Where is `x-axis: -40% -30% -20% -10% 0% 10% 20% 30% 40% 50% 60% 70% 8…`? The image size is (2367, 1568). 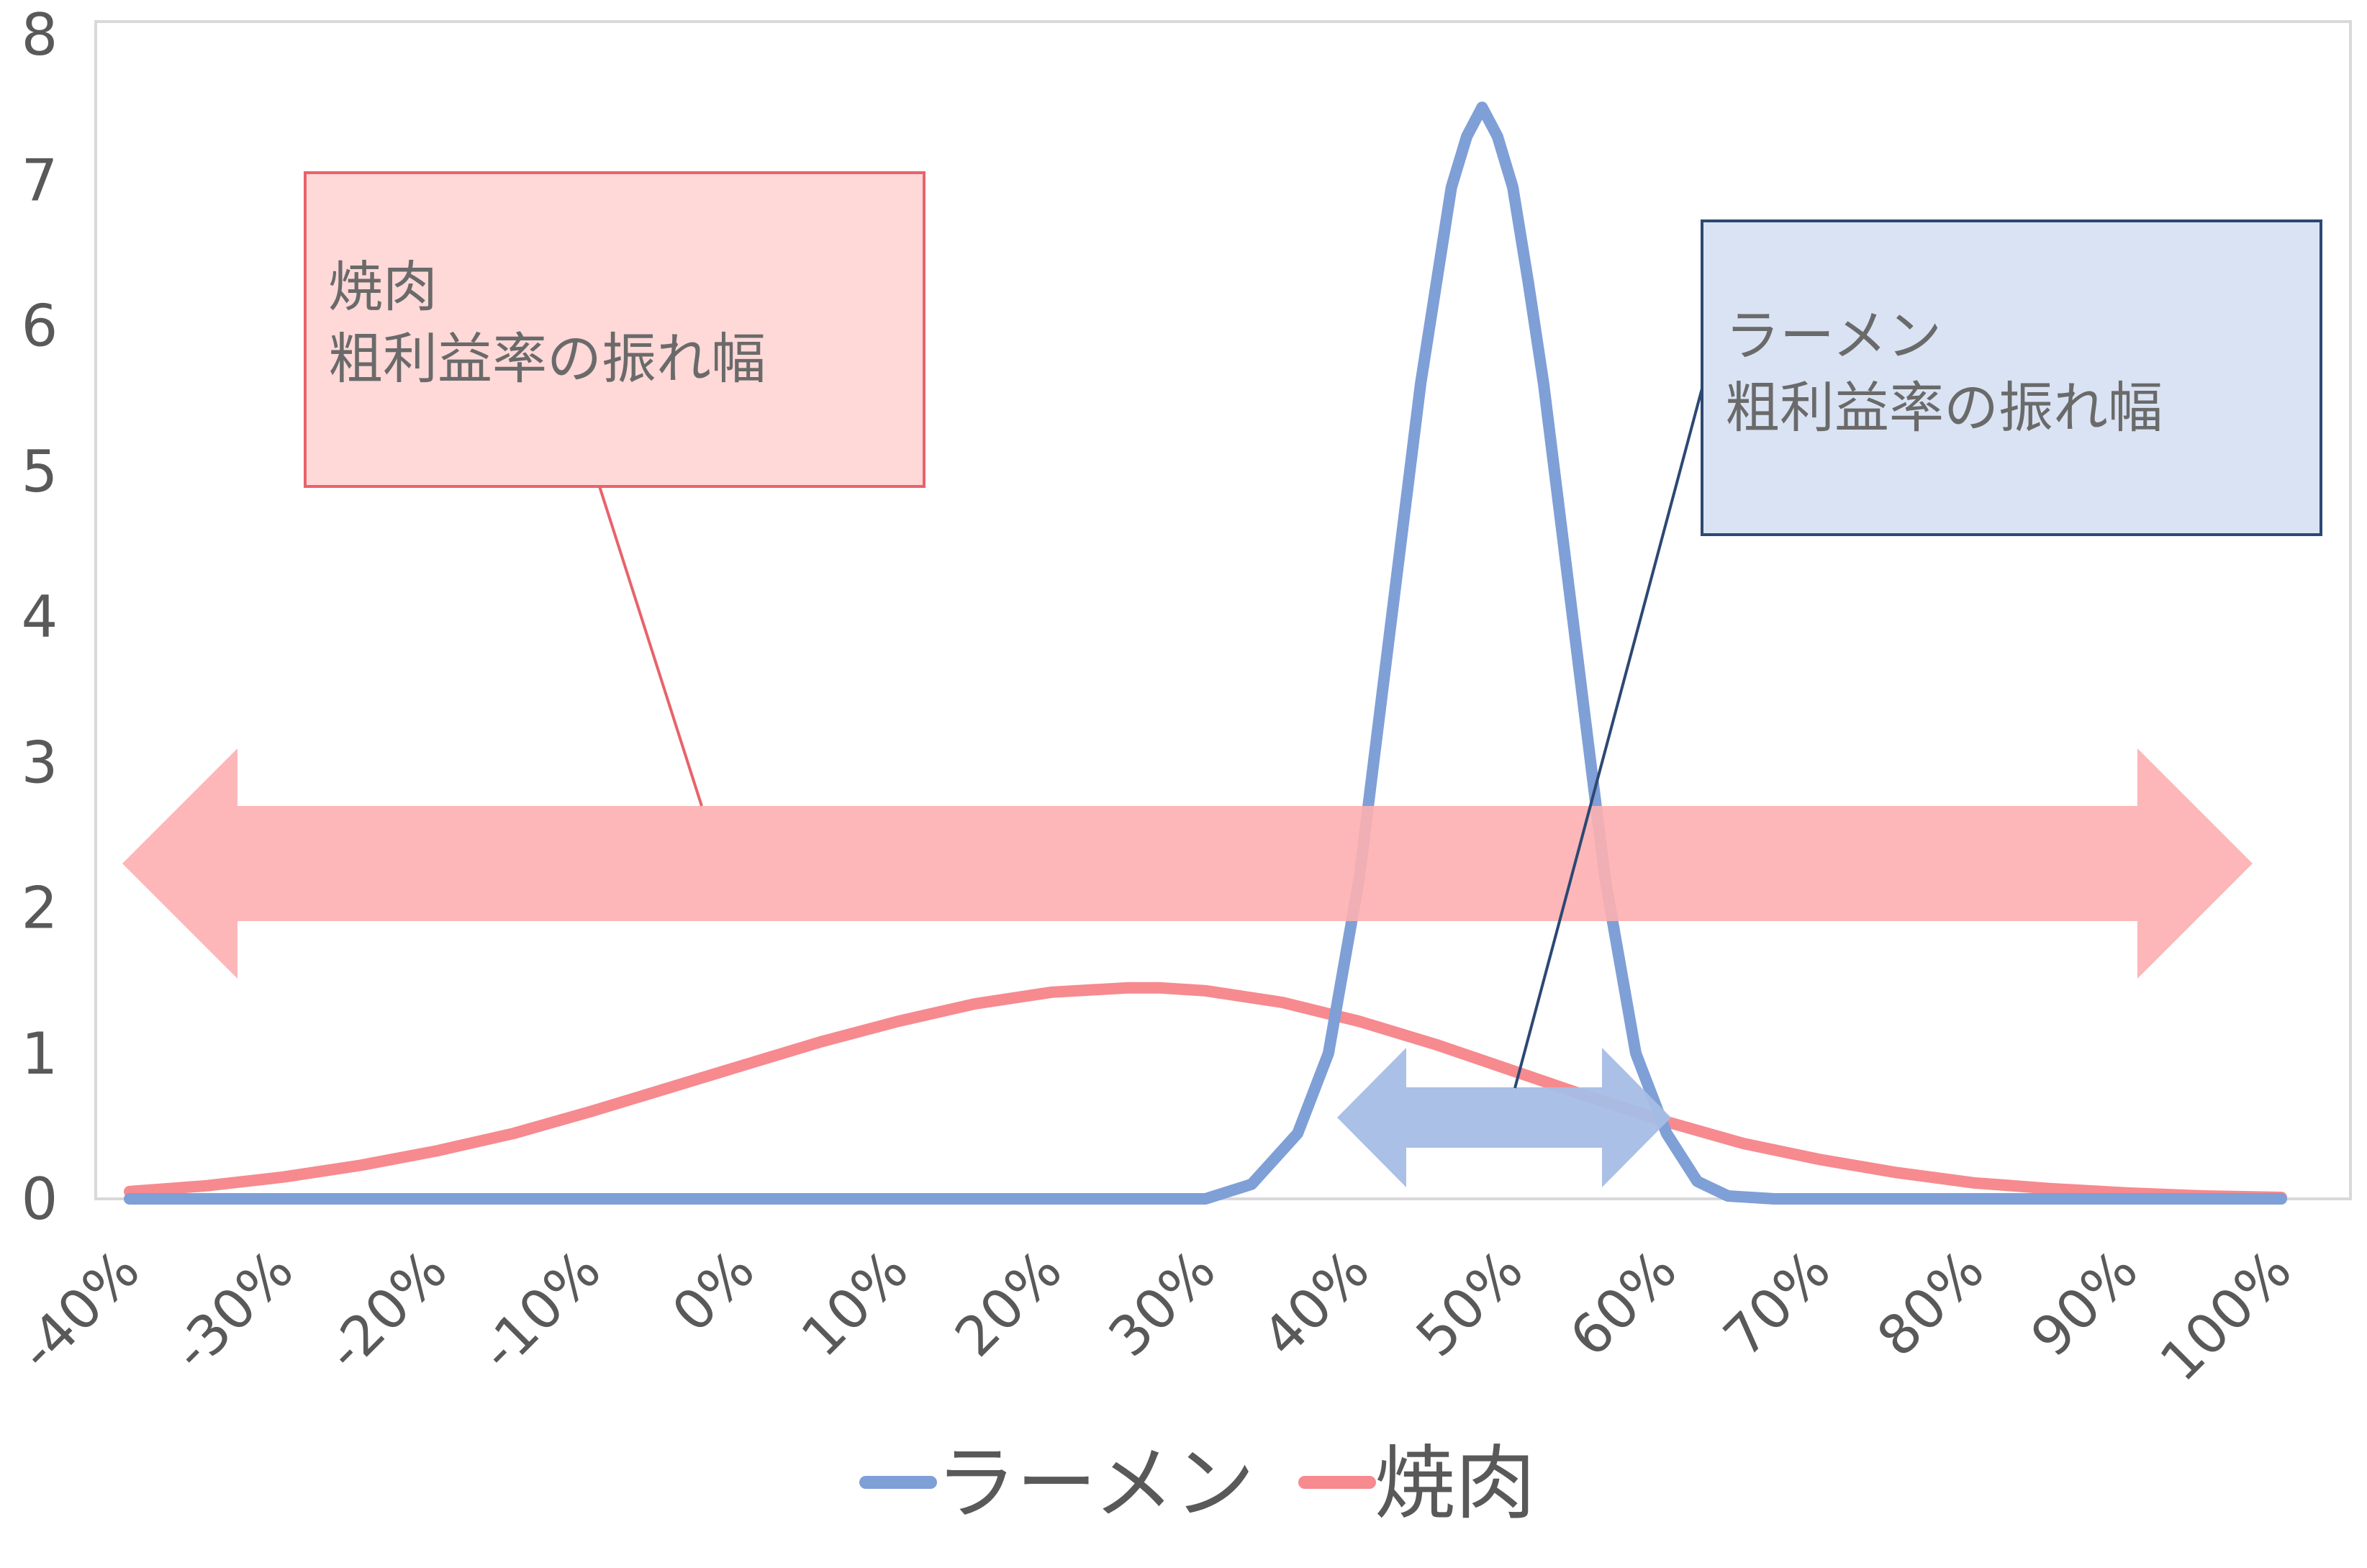
x-axis: -40% -30% -20% -10% 0% 10% 20% 30% 40% 50% 60% 70% 8… is located at coordinates (1155, 1316).